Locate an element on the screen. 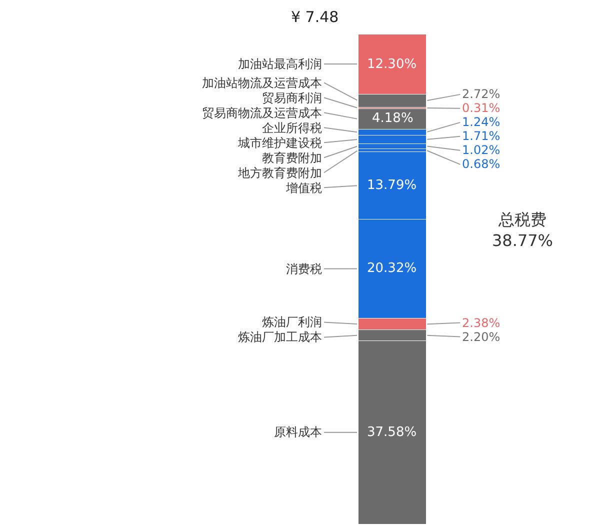 The height and width of the screenshot is (532, 600). data-label: 37.58% is located at coordinates (392, 432).